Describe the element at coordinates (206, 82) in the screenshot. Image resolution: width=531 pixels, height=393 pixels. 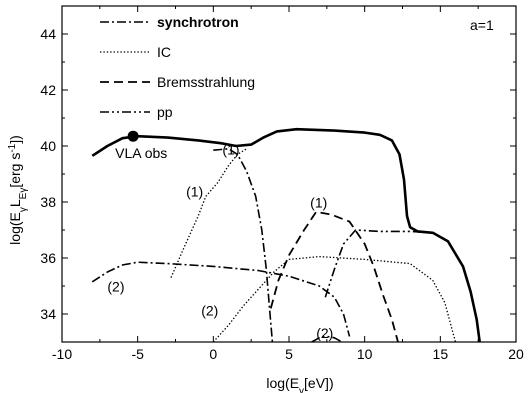
I see `legend-label: Bremsstrahlung` at that location.